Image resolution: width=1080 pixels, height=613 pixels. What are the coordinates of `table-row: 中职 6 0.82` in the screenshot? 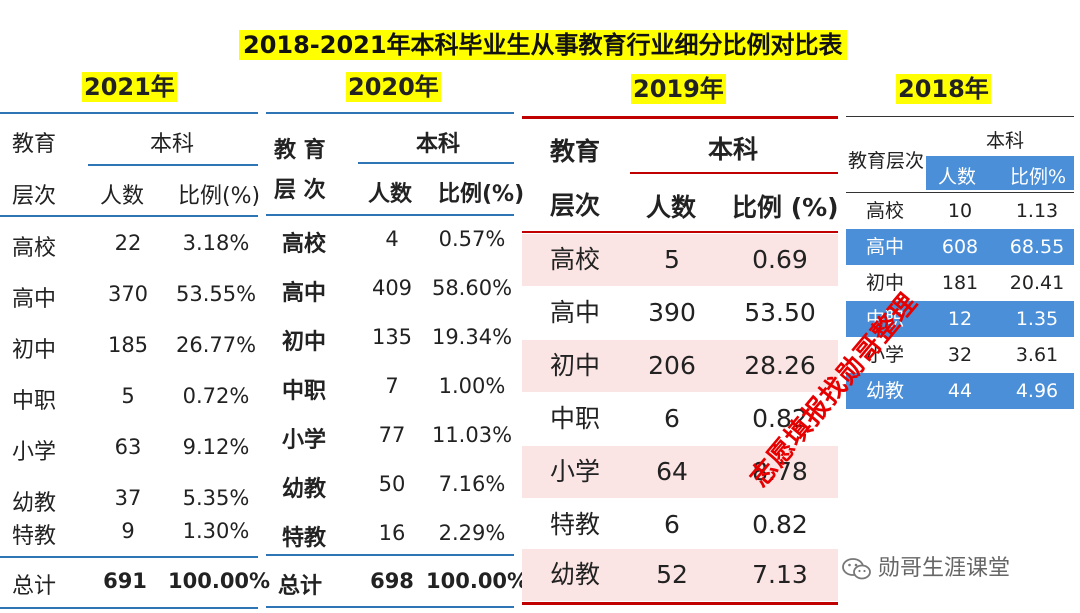 It's located at (680, 419).